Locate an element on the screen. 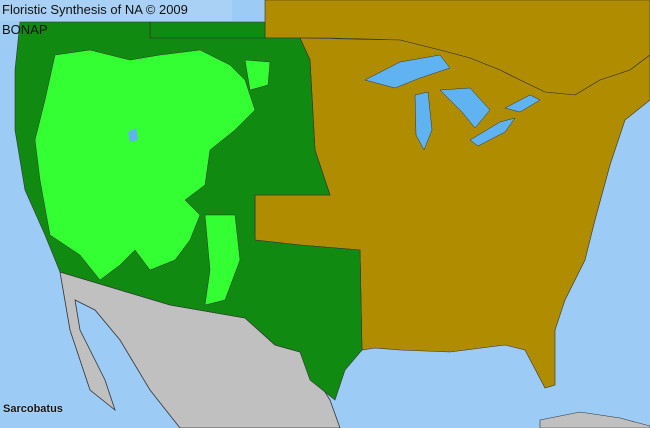 The width and height of the screenshot is (650, 428). lake-ontario is located at coordinates (522, 103).